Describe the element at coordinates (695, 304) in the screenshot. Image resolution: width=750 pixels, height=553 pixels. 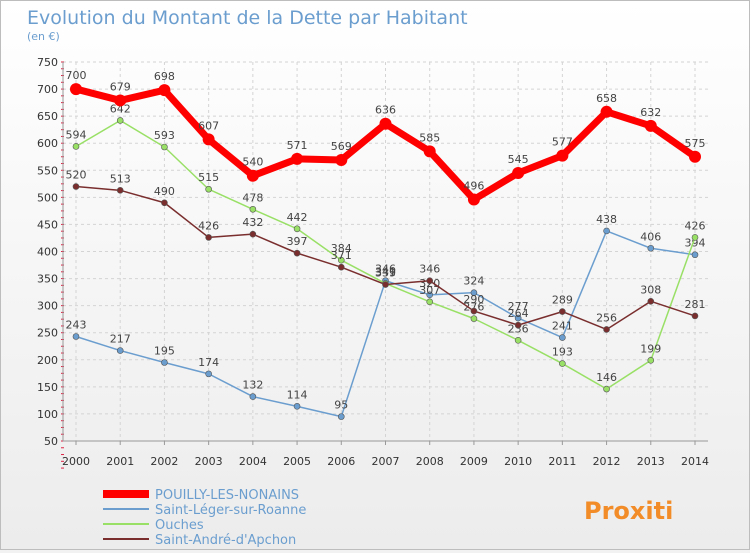
I see `data-label: 281` at that location.